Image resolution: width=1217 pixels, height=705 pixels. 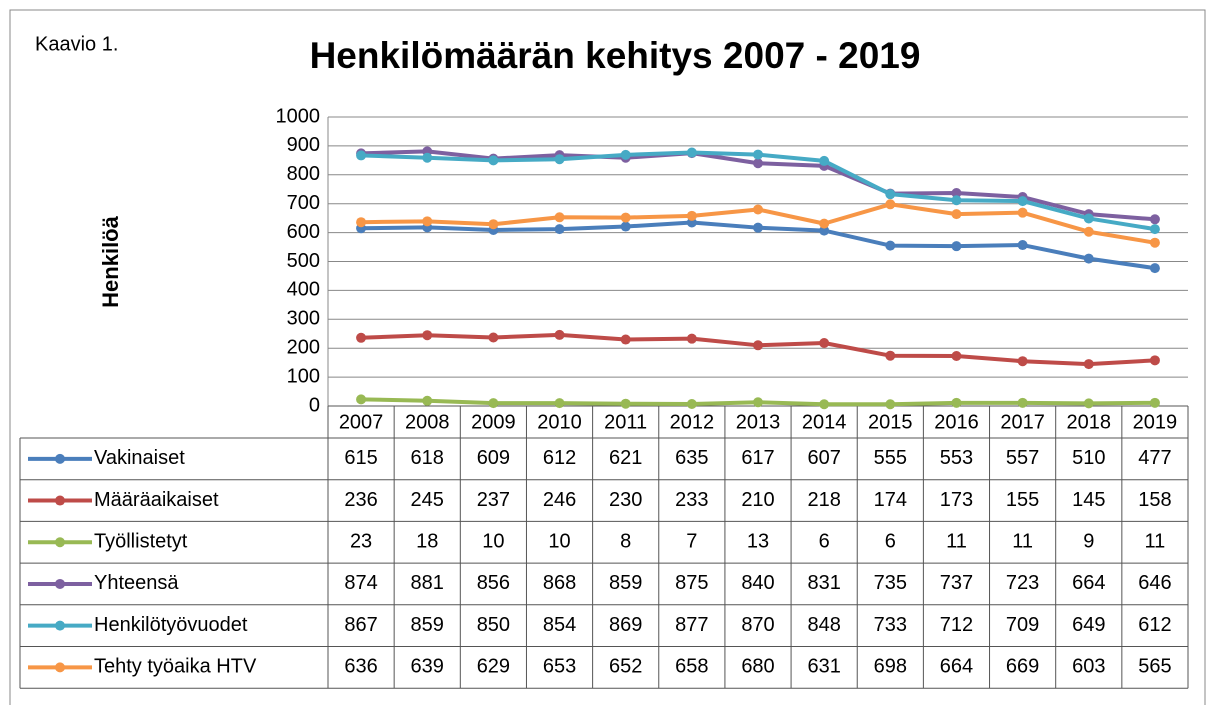 I want to click on table-value: 6, so click(x=824, y=542).